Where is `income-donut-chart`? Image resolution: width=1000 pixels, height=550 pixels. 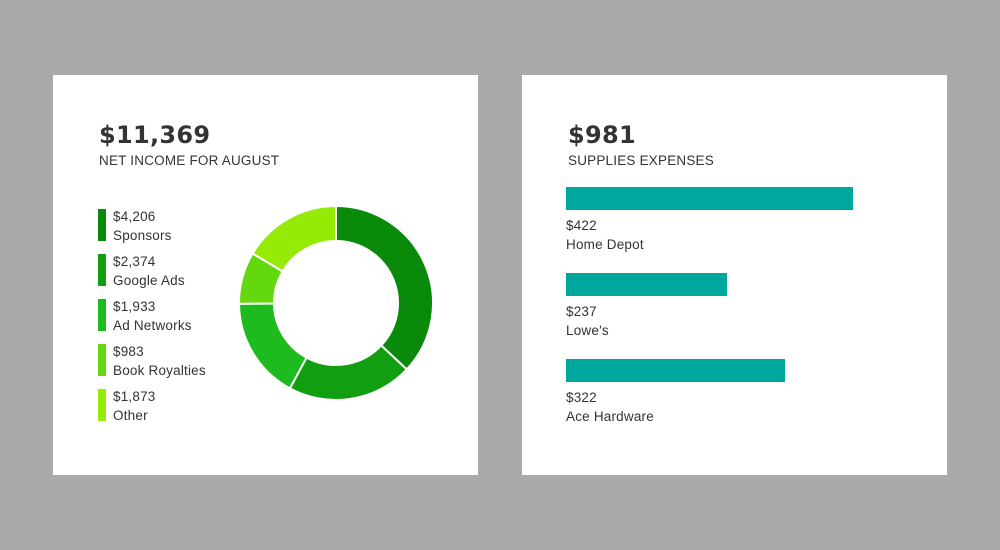
income-donut-chart is located at coordinates (335, 302).